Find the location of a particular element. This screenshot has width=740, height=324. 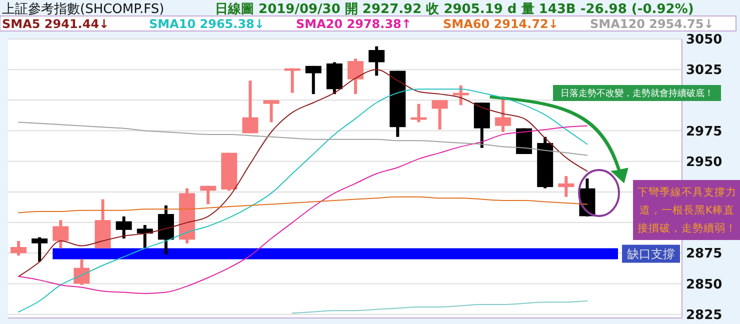

y-tick-label: 2825 is located at coordinates (704, 315).